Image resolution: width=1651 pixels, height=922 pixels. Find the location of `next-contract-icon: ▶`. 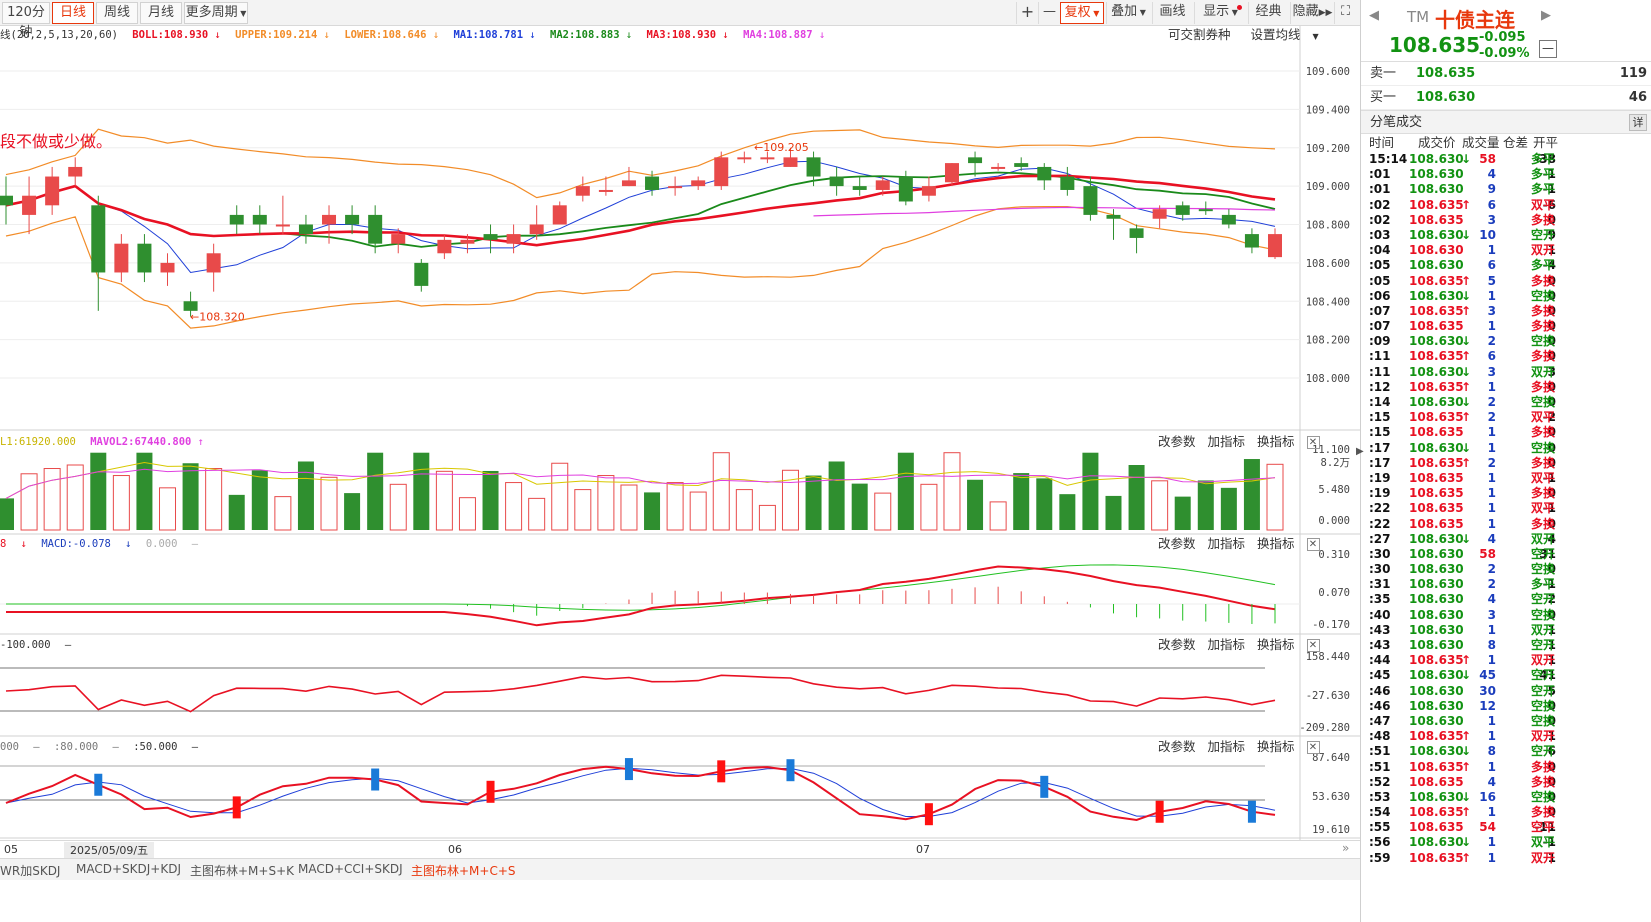

next-contract-icon: ▶ is located at coordinates (1546, 15).